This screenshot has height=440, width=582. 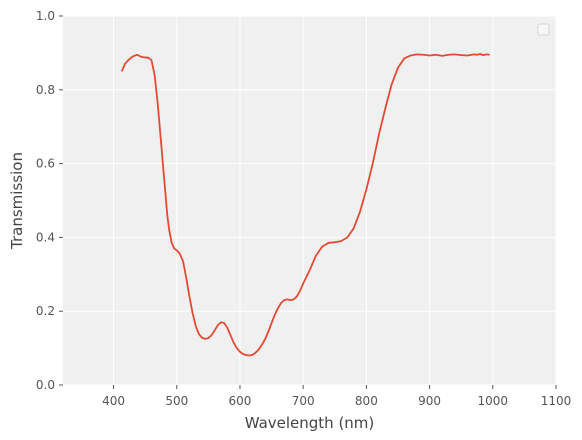 I want to click on y-tick-label: 0.6, so click(x=45, y=164).